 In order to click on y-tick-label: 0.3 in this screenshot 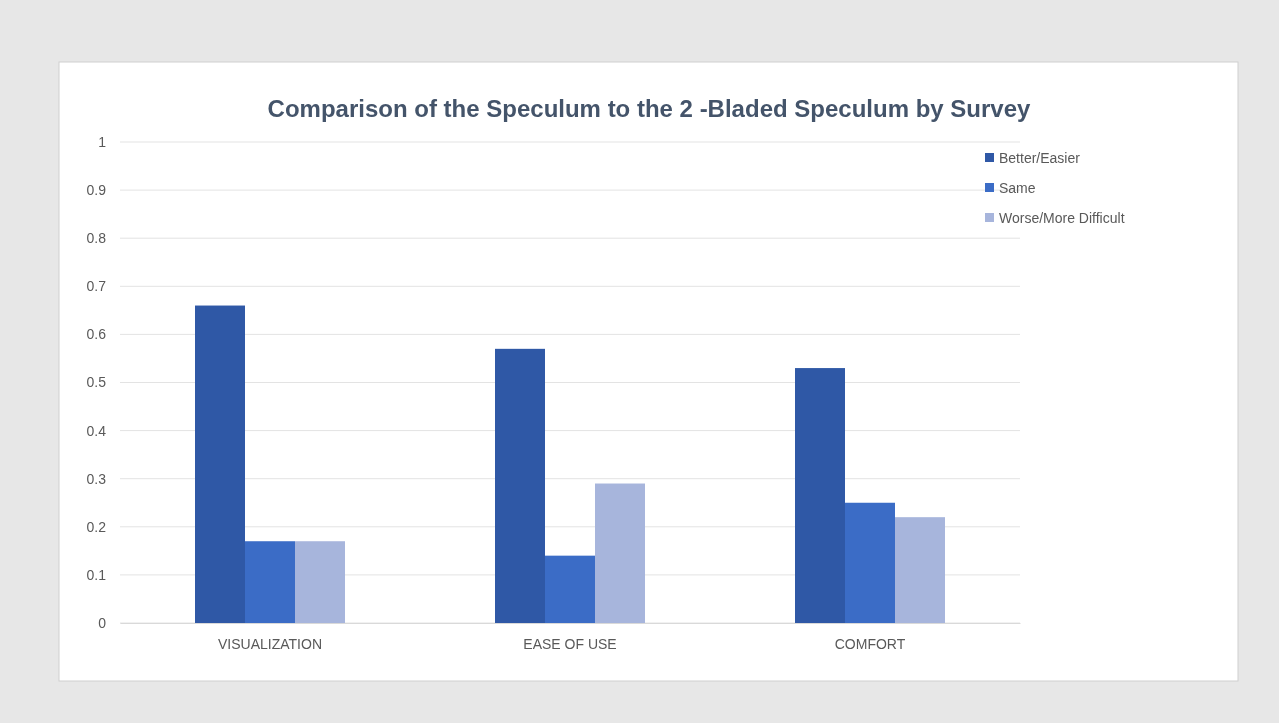, I will do `click(96, 478)`.